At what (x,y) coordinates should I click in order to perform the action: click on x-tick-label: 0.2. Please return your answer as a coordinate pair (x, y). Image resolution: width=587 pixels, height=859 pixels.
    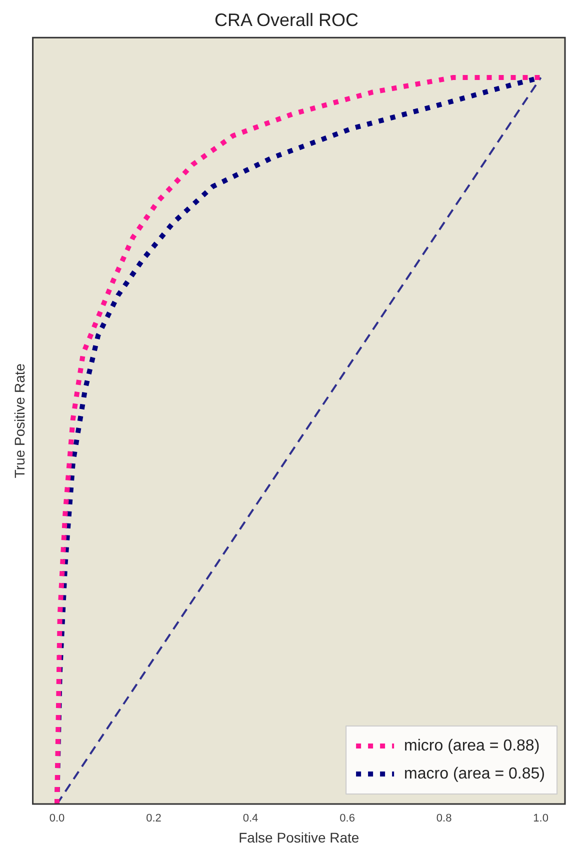
    Looking at the image, I should click on (154, 818).